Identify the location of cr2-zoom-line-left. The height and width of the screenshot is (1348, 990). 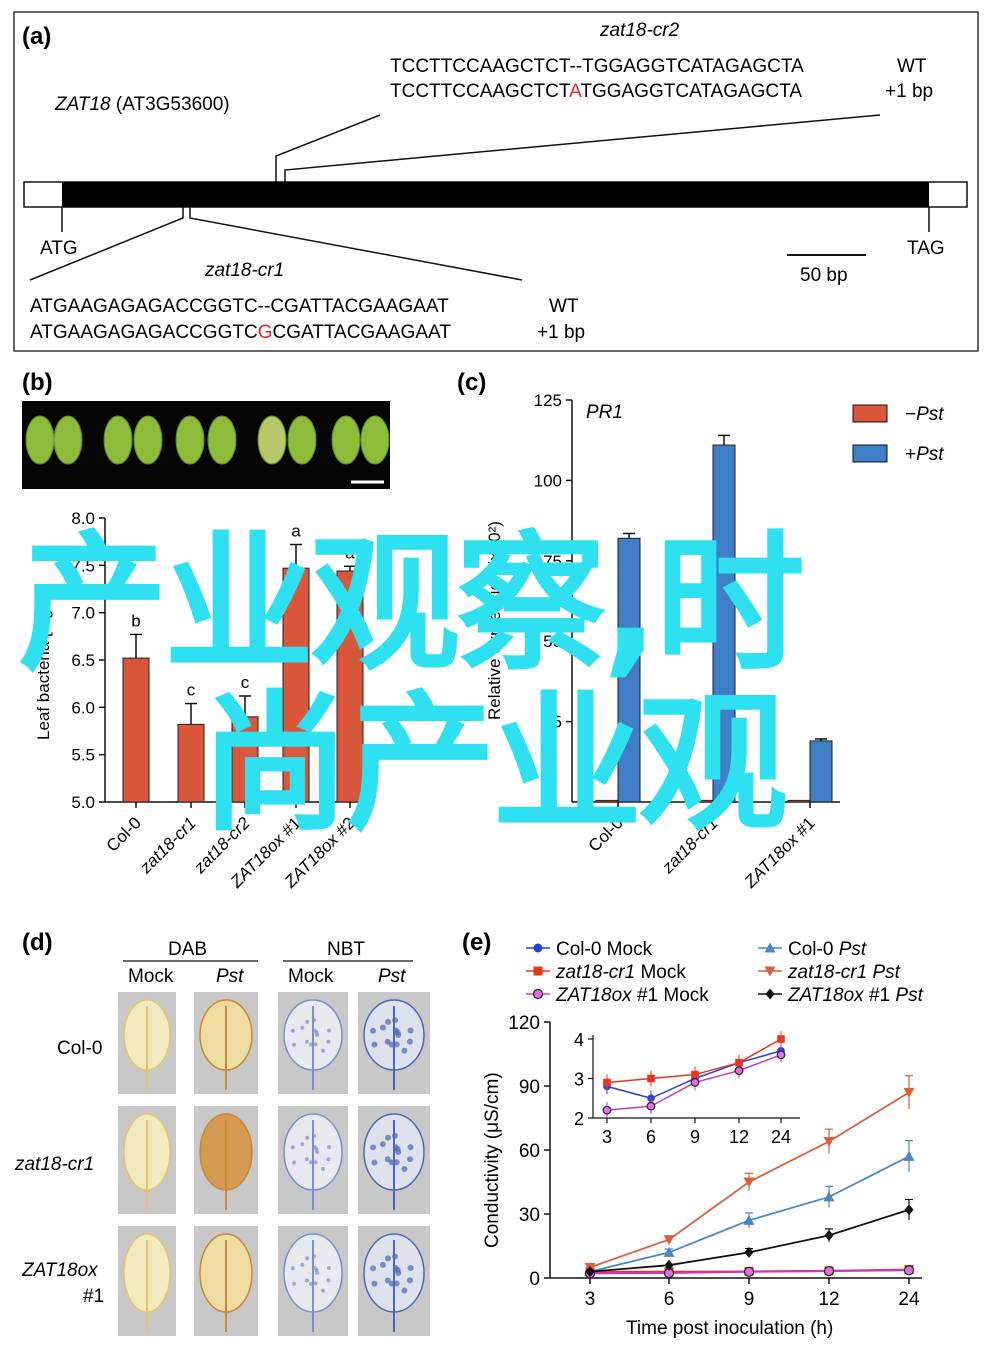
(328, 148).